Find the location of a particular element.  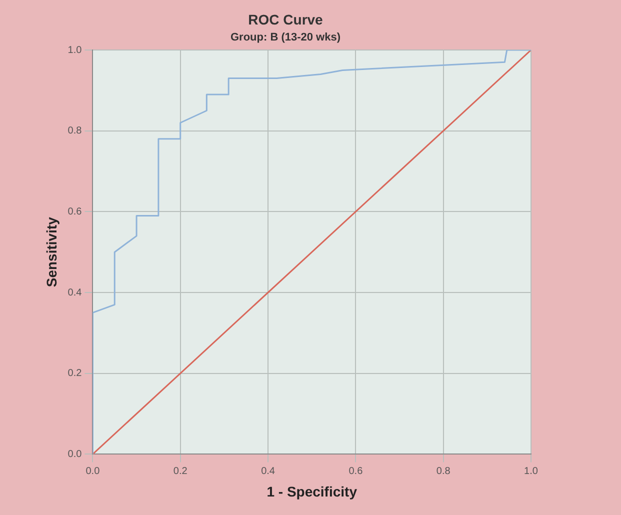

y-axis-title: Sensitivity is located at coordinates (51, 252).